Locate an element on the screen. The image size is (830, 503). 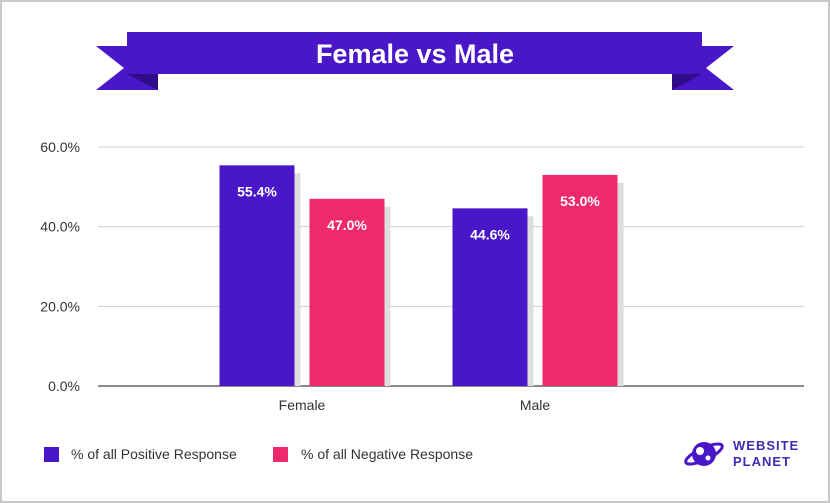
x-category-label: Female is located at coordinates (302, 405).